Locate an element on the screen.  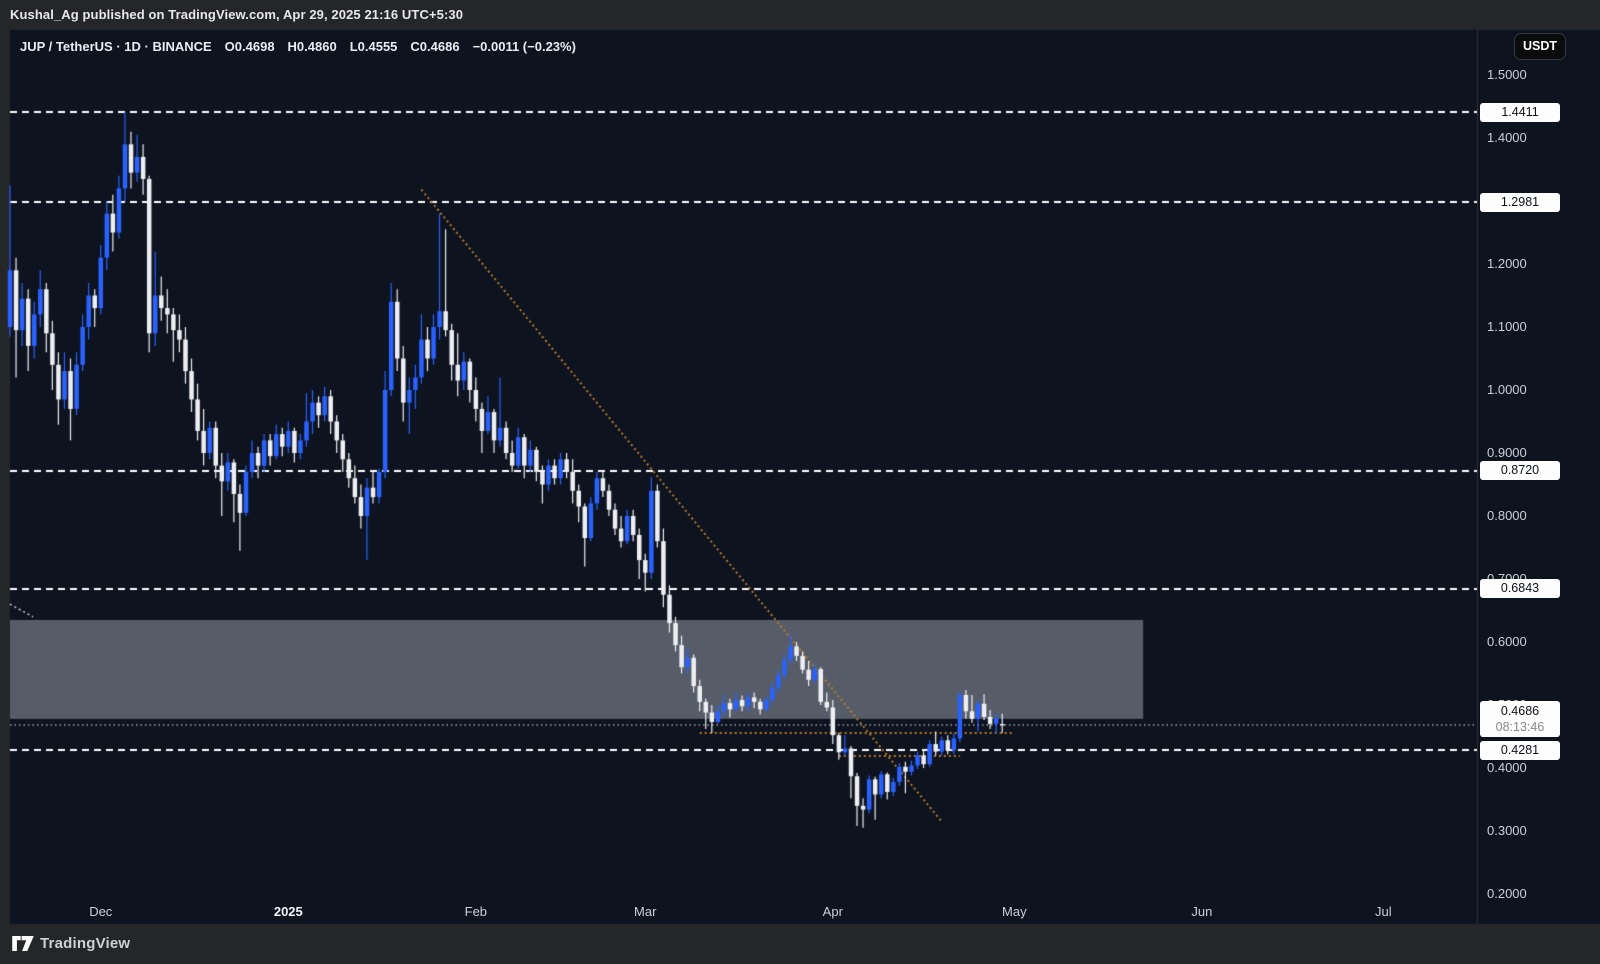
price-tick-0.8000: 0.8000 is located at coordinates (1507, 515).